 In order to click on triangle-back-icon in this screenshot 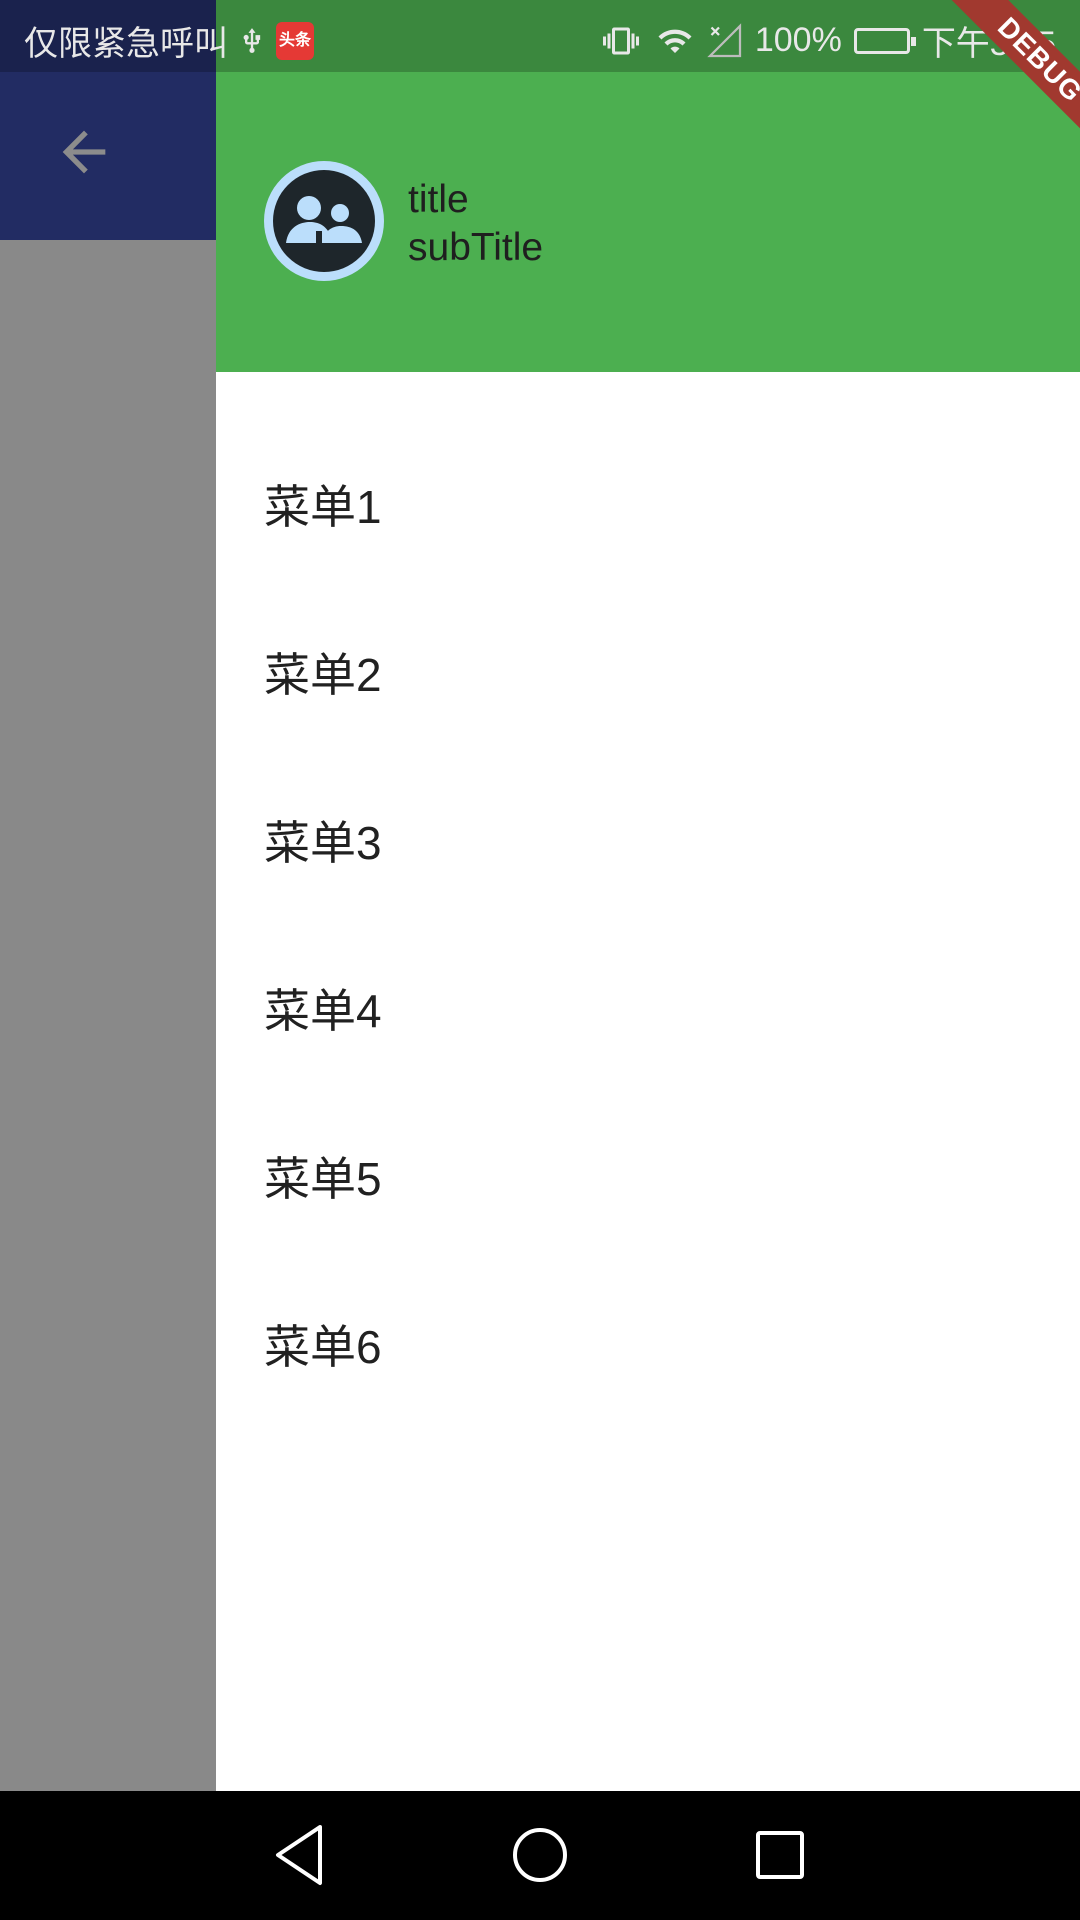, I will do `click(300, 1855)`.